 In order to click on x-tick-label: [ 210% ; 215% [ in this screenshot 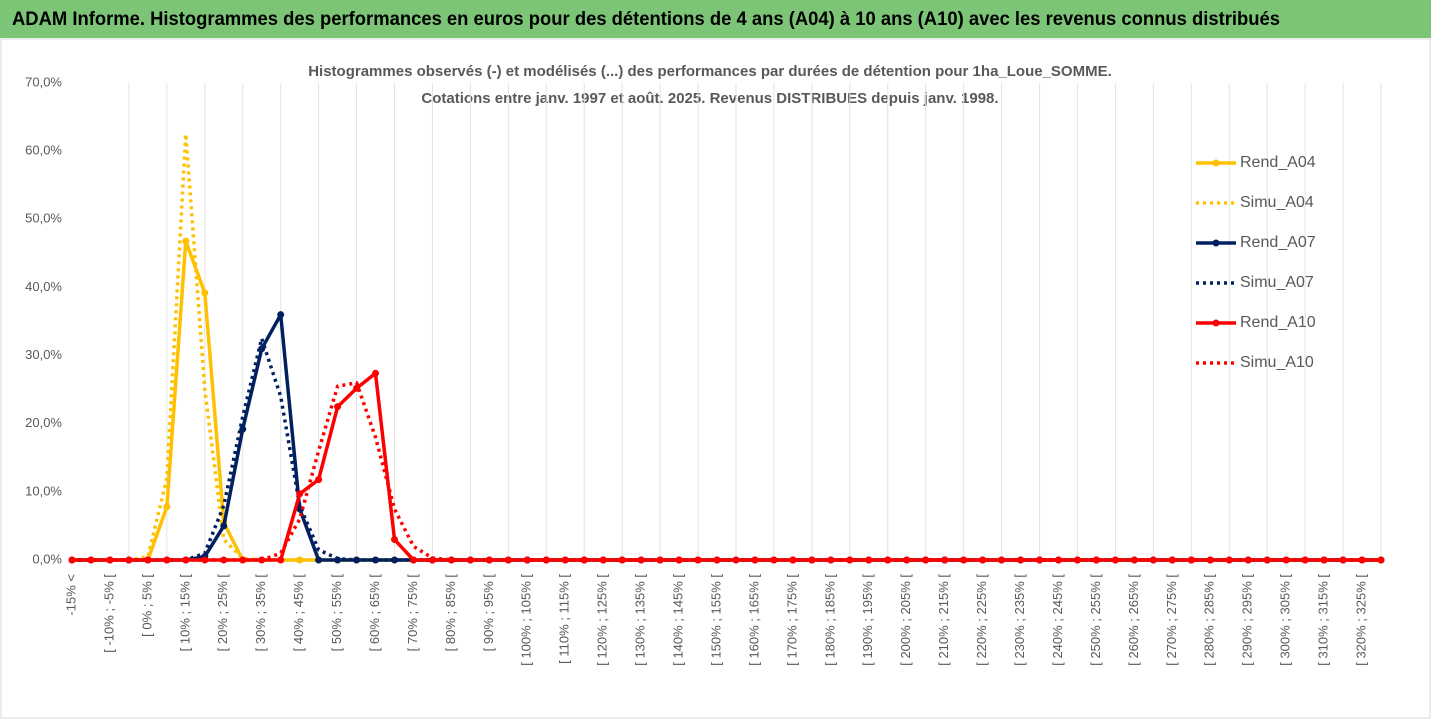, I will do `click(943, 620)`.